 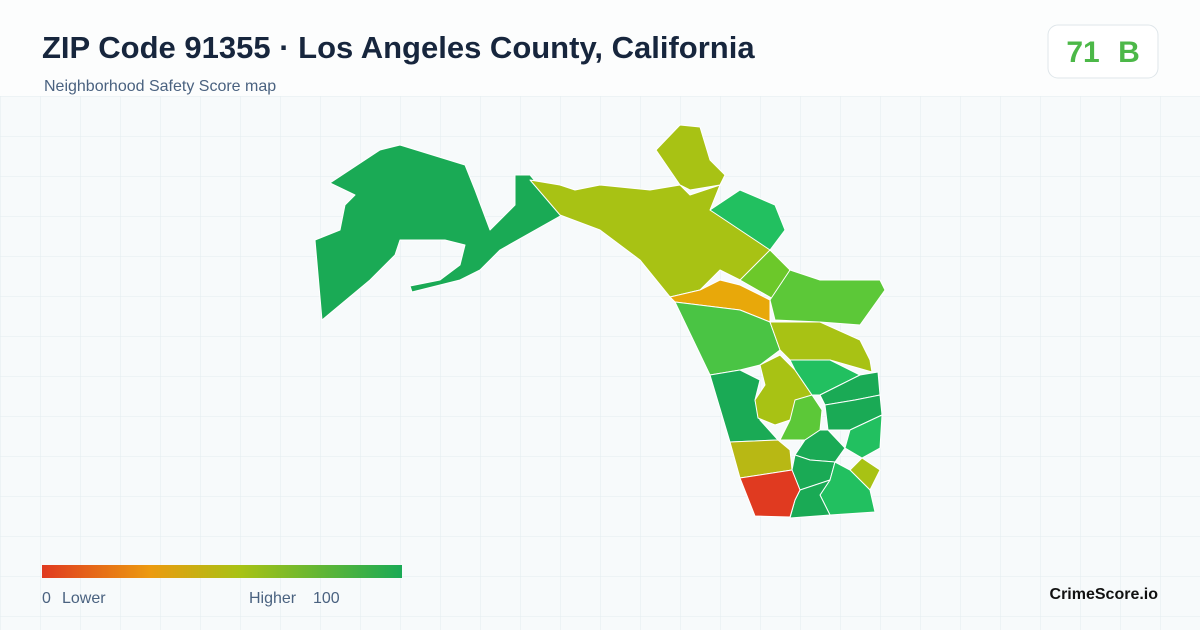 What do you see at coordinates (1103, 51) in the screenshot?
I see `score-badge` at bounding box center [1103, 51].